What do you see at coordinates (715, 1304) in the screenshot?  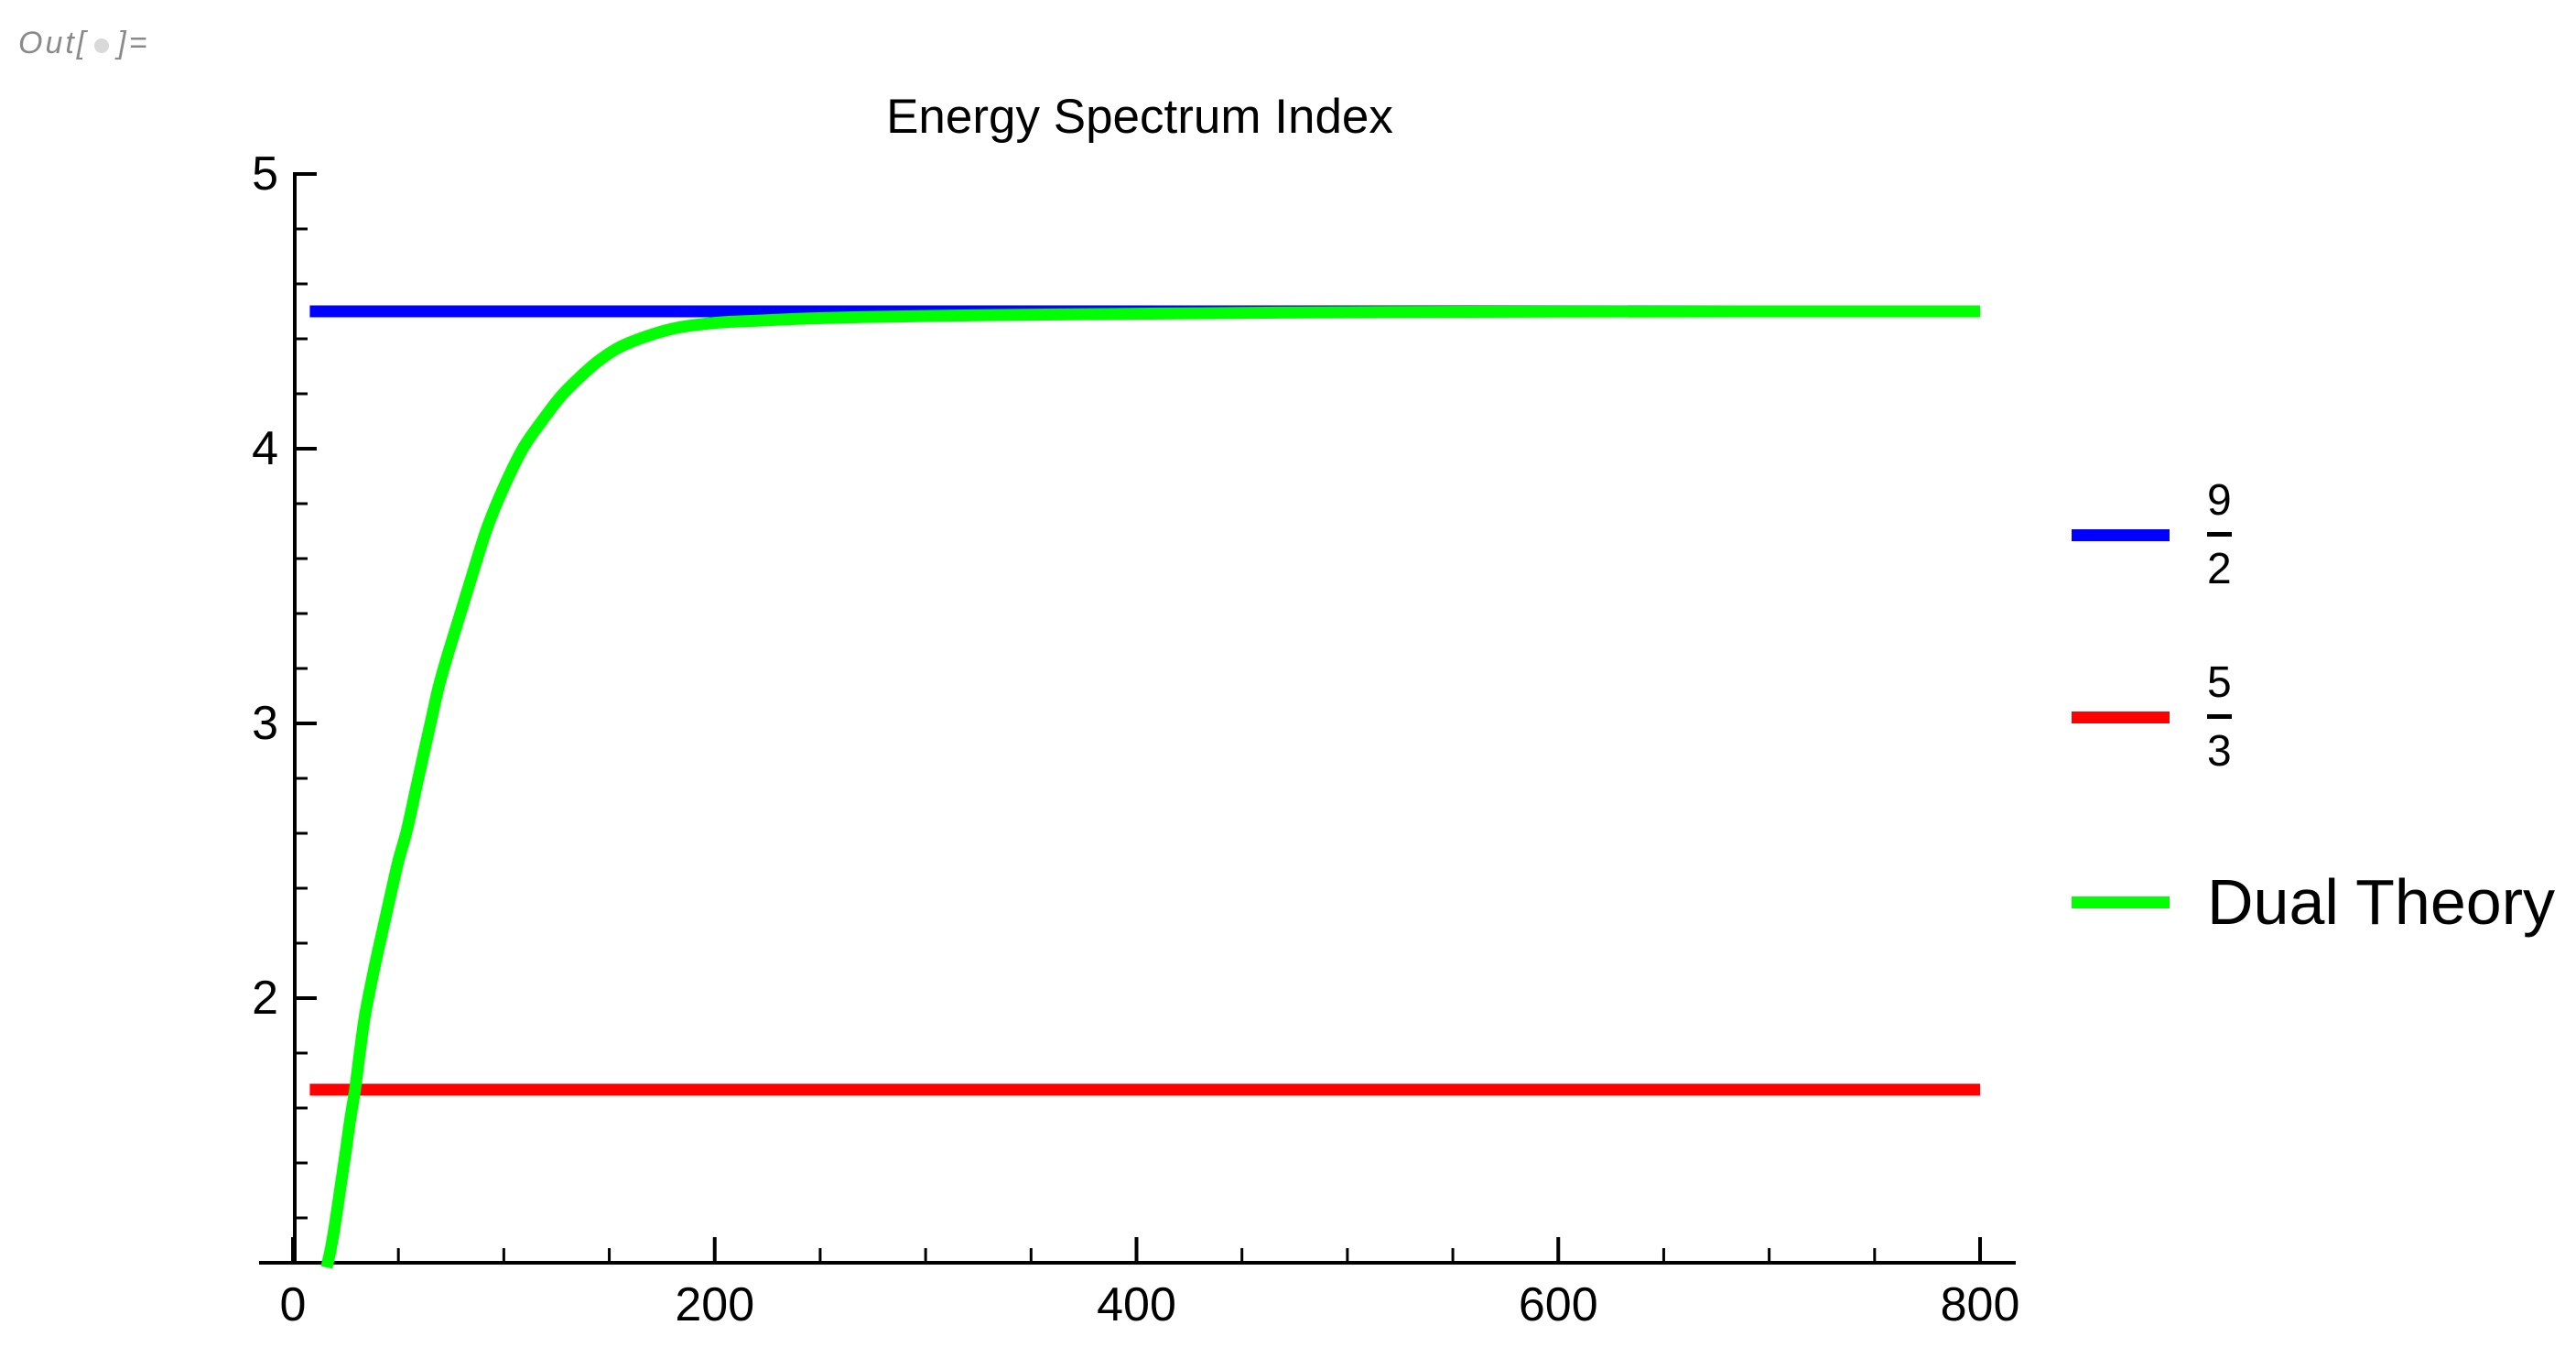 I see `x-tick-label: 200` at bounding box center [715, 1304].